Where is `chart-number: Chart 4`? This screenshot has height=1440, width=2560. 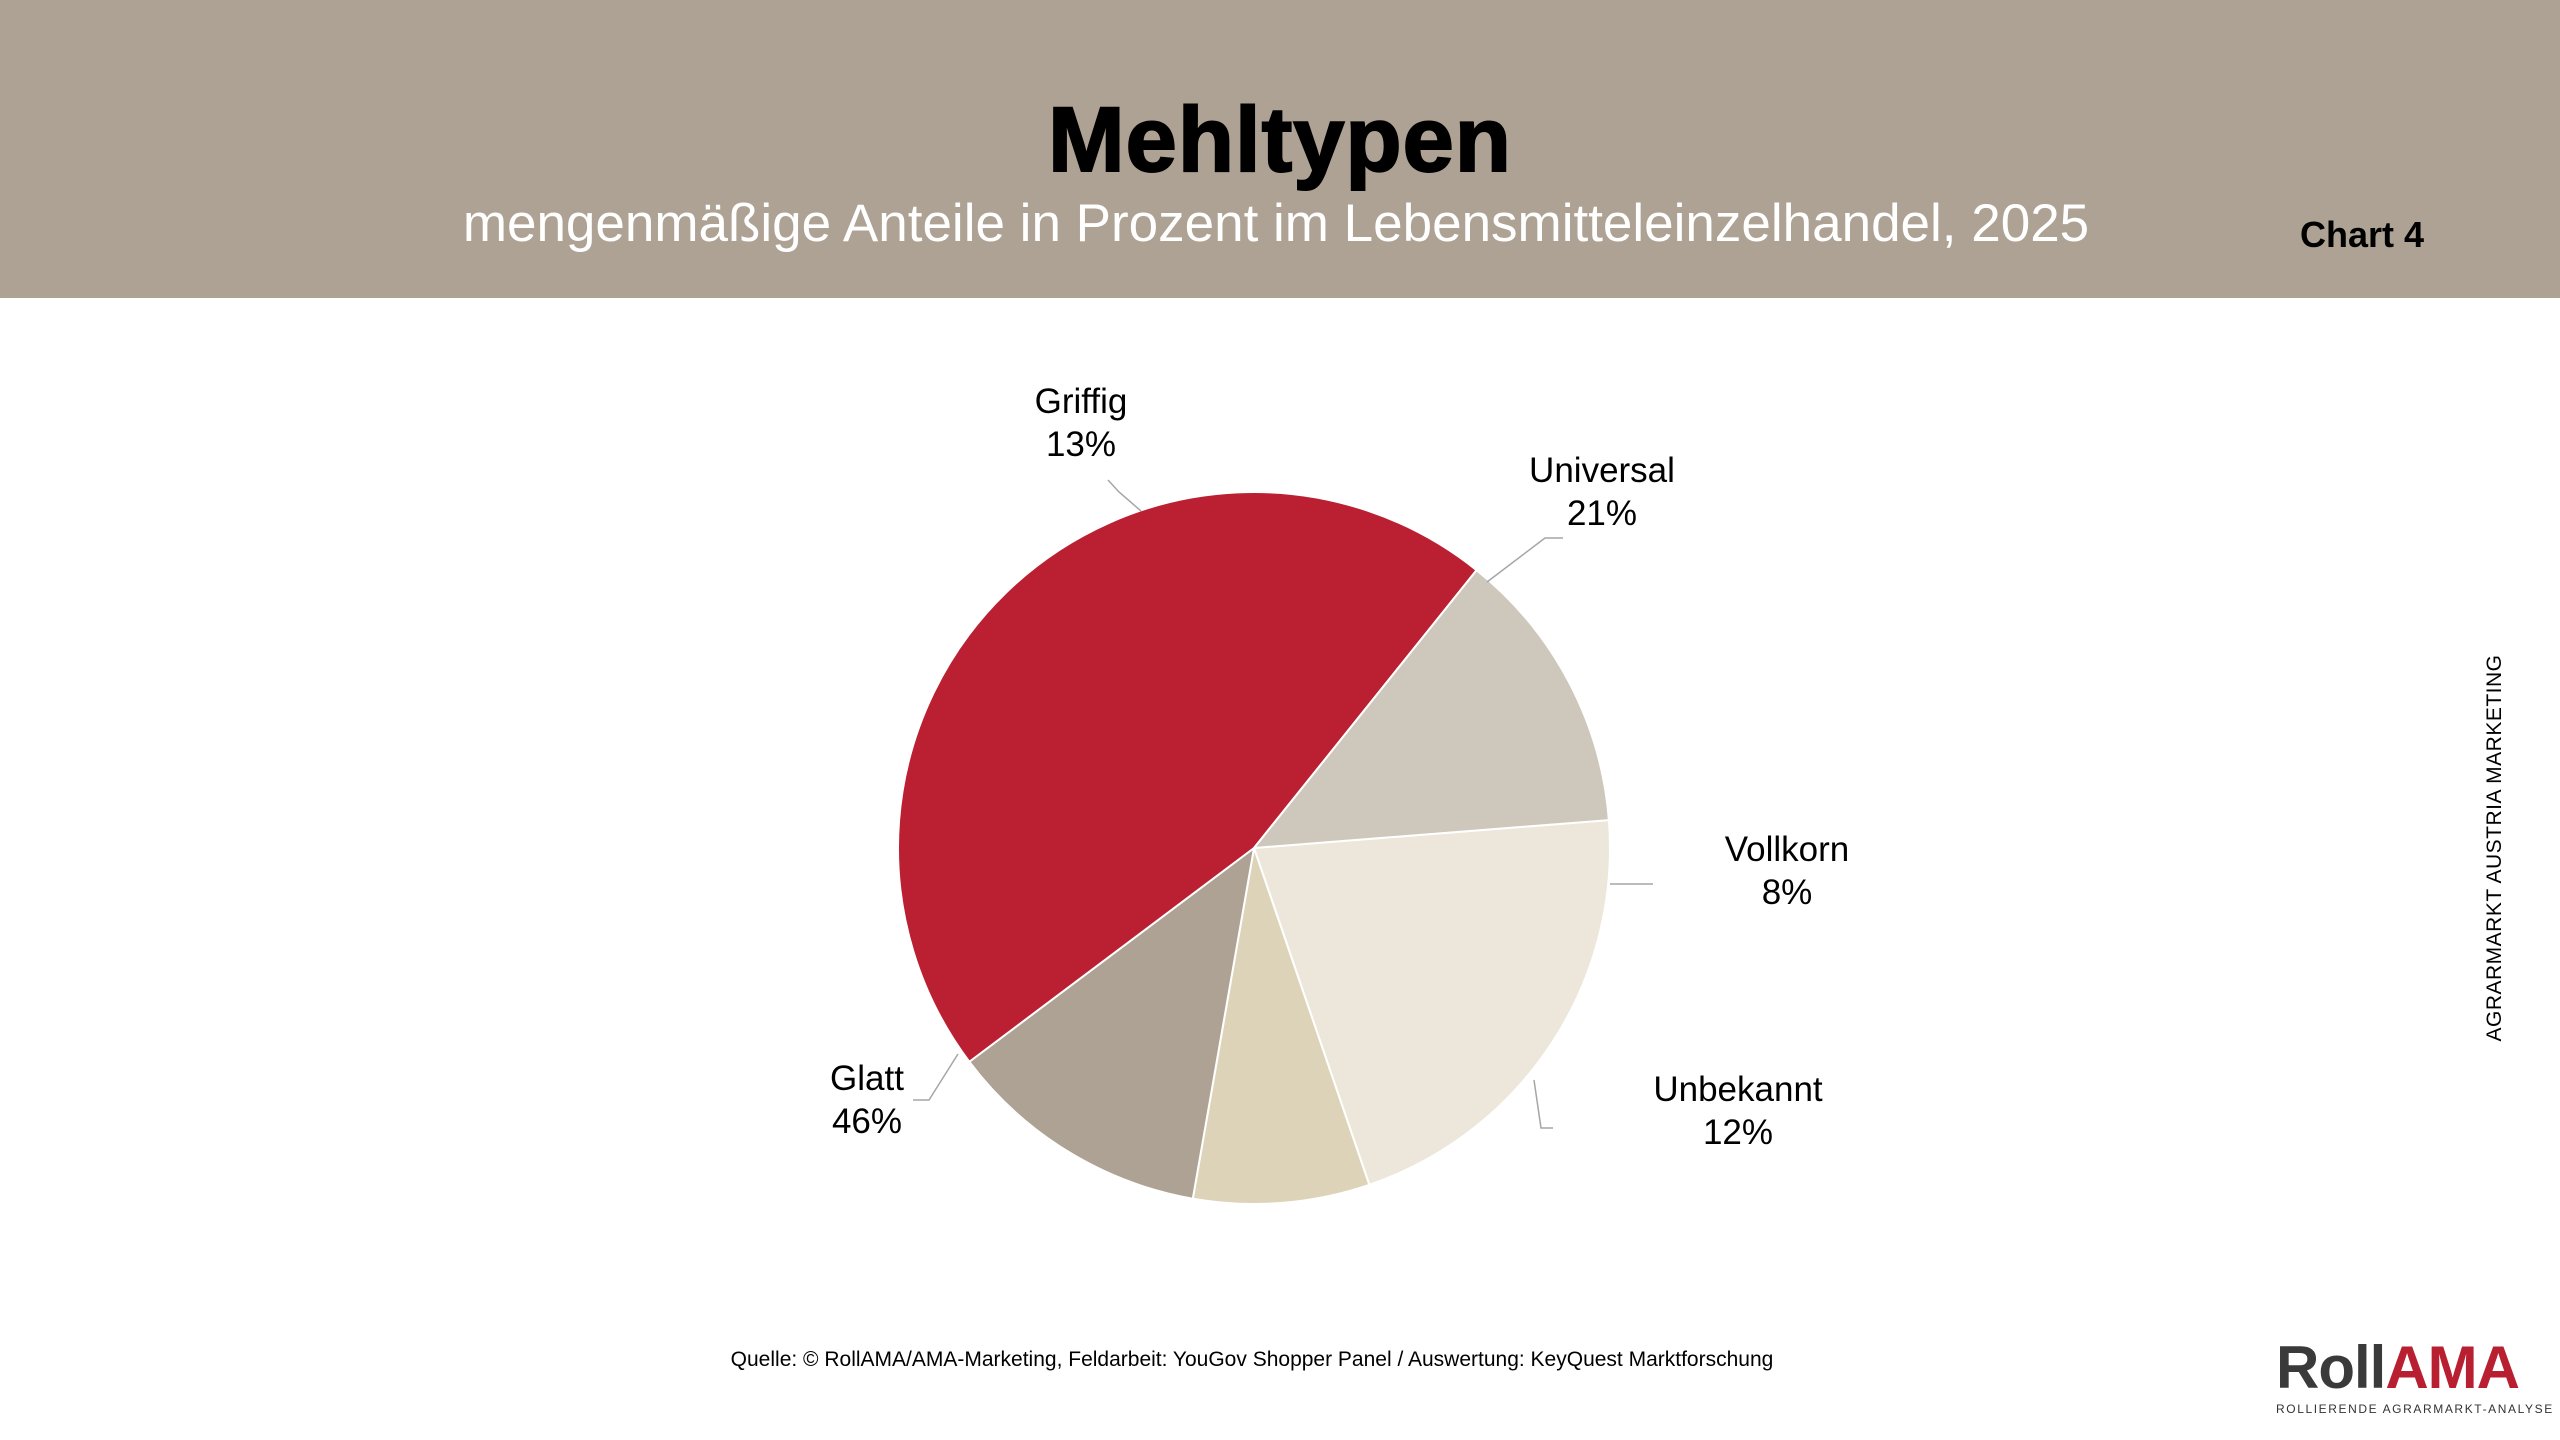
chart-number: Chart 4 is located at coordinates (2362, 234).